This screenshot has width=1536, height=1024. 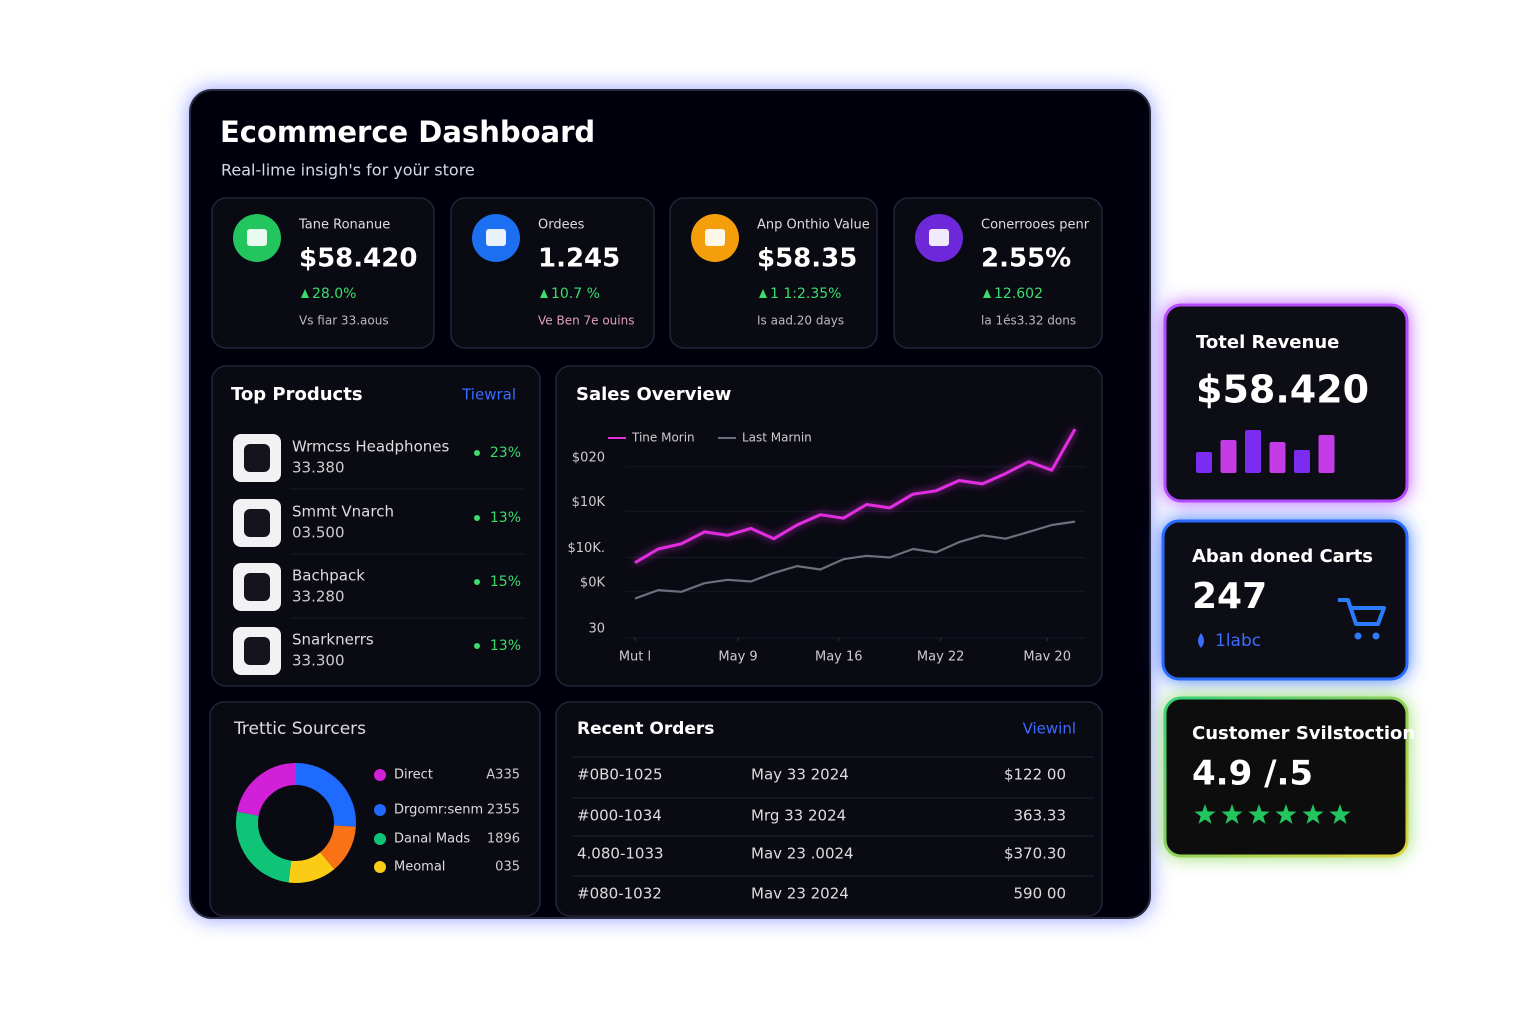 I want to click on order-cell: #0B0-1025, so click(x=620, y=775).